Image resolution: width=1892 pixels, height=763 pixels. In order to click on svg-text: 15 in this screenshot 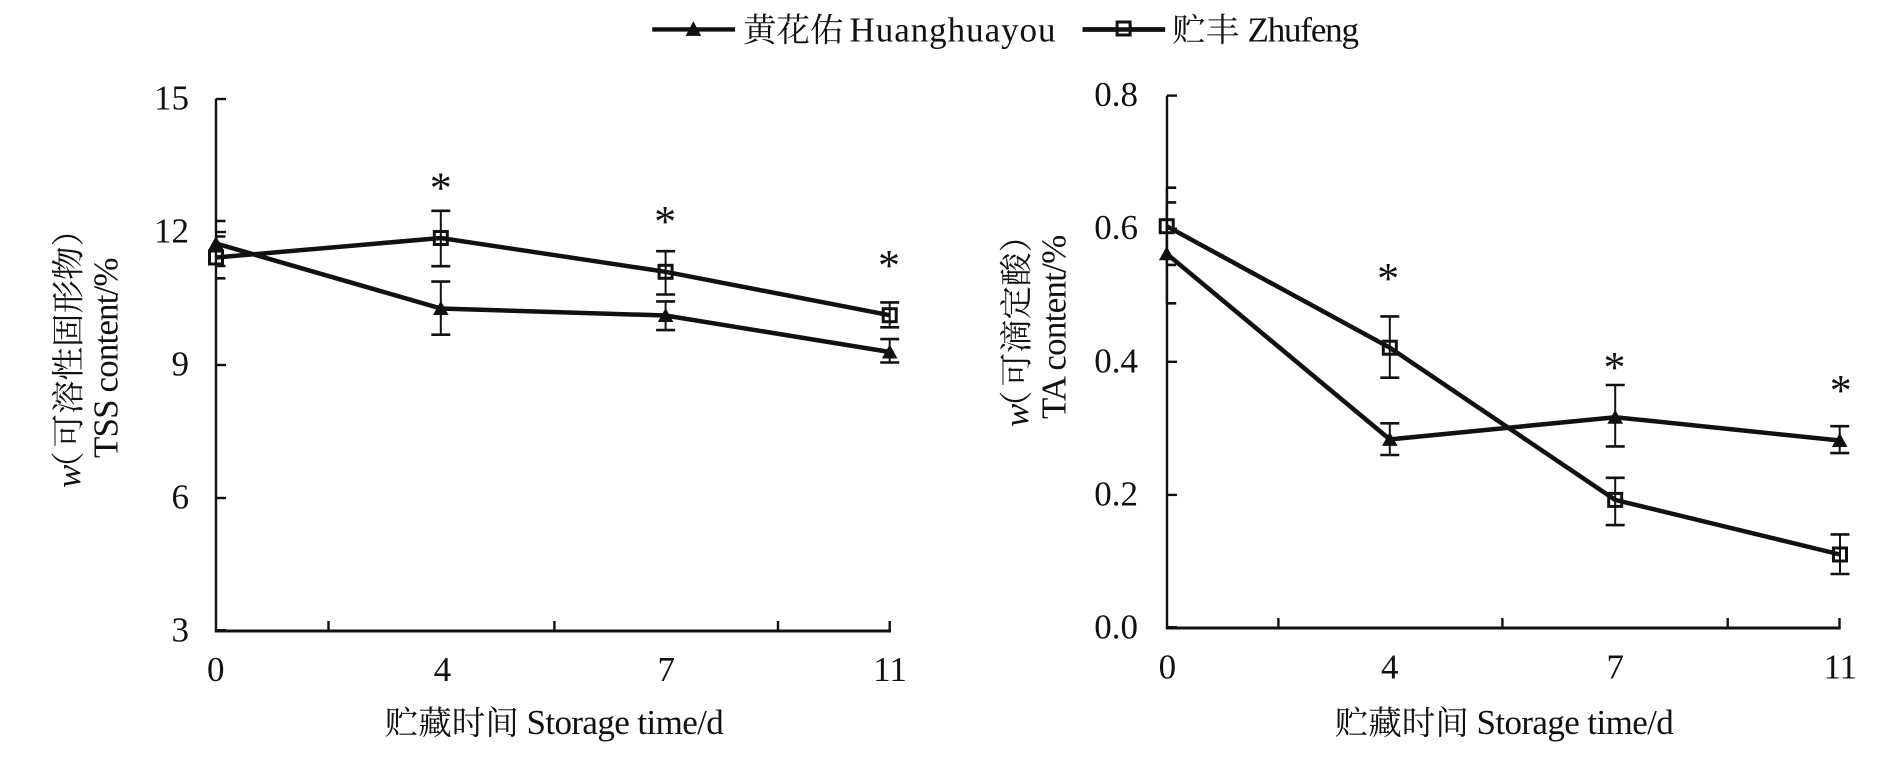, I will do `click(171, 98)`.